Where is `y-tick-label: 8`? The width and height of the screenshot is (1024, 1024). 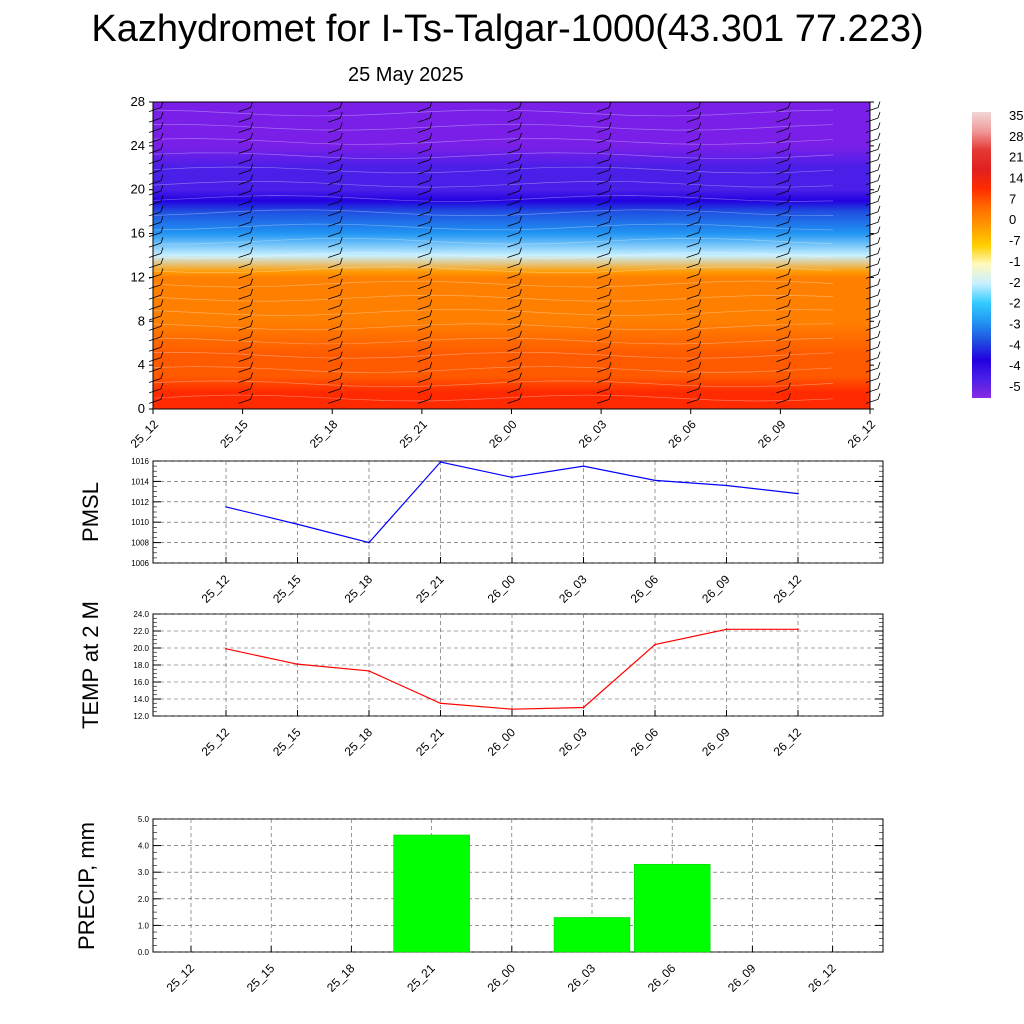 y-tick-label: 8 is located at coordinates (141, 320).